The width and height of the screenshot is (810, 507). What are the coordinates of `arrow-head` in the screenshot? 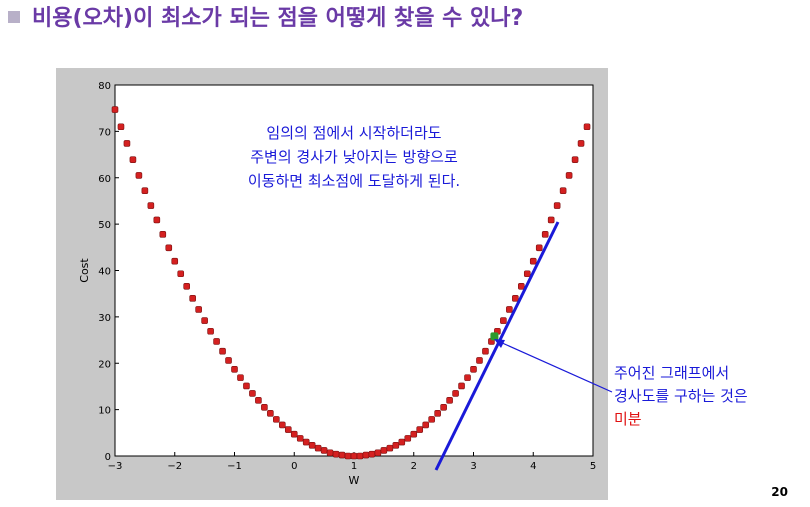 It's located at (499, 343).